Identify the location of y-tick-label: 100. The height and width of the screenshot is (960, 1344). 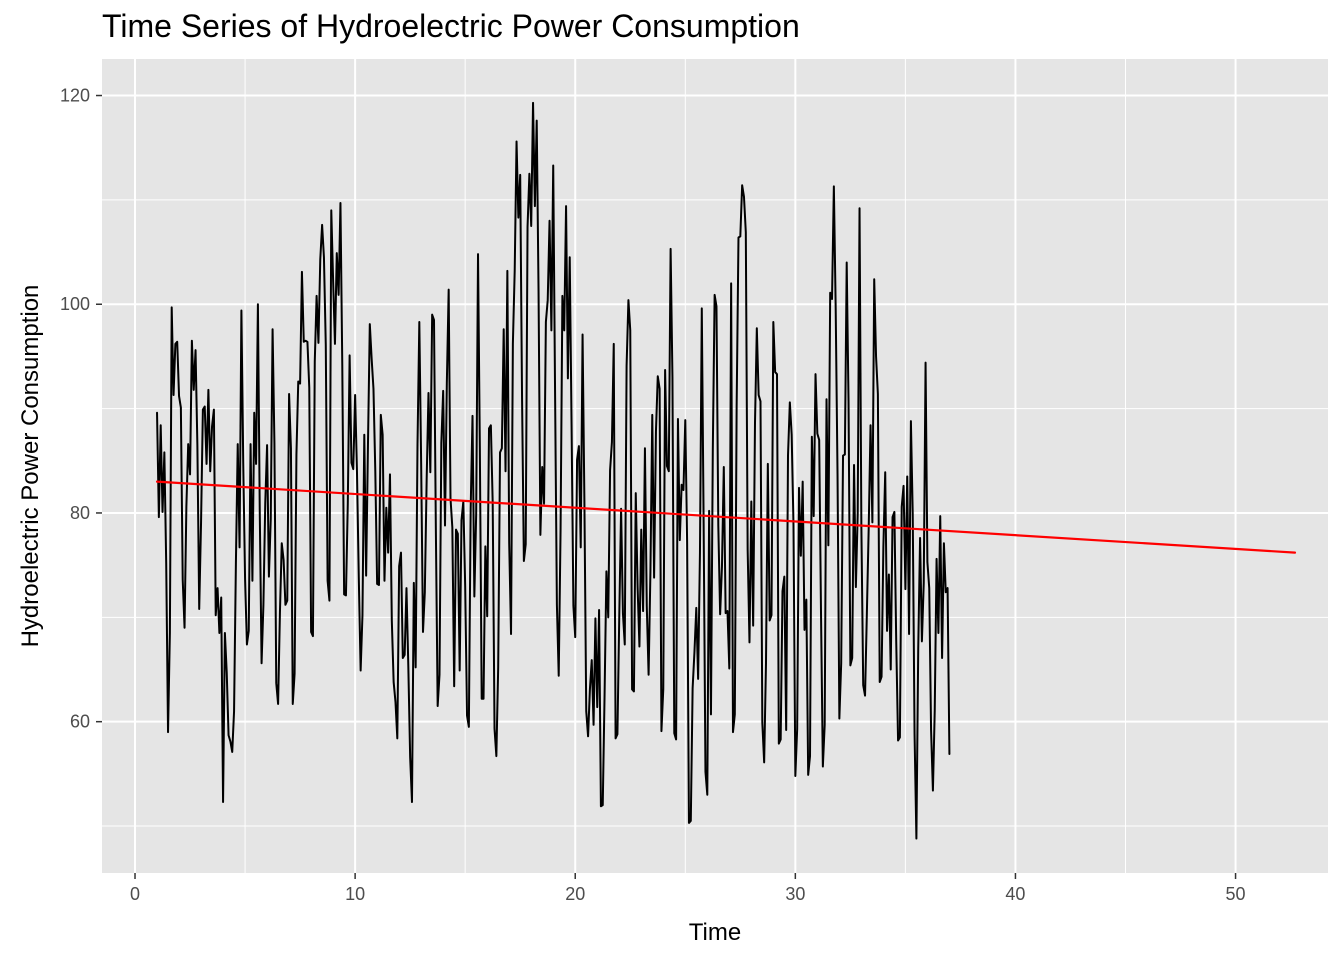
(75, 304).